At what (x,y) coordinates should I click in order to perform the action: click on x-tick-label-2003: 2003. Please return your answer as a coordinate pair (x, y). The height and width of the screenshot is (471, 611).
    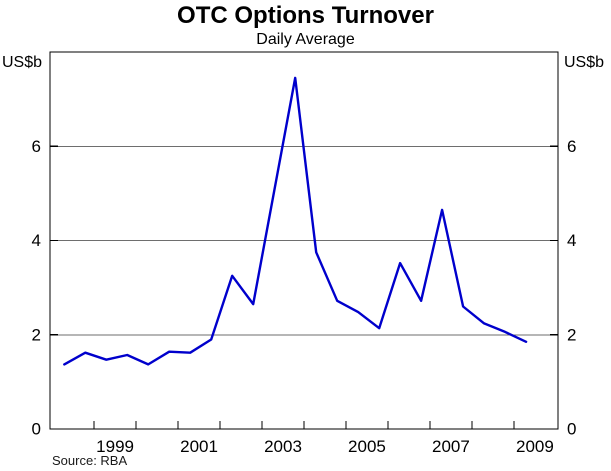
    Looking at the image, I should click on (283, 446).